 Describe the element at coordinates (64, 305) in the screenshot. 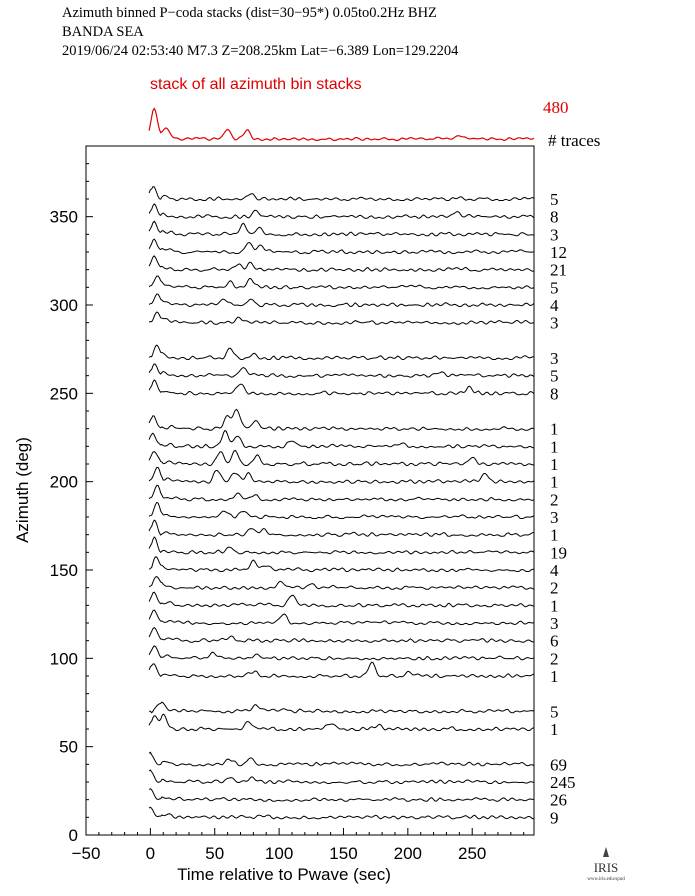

I see `y-tick-label: 300` at that location.